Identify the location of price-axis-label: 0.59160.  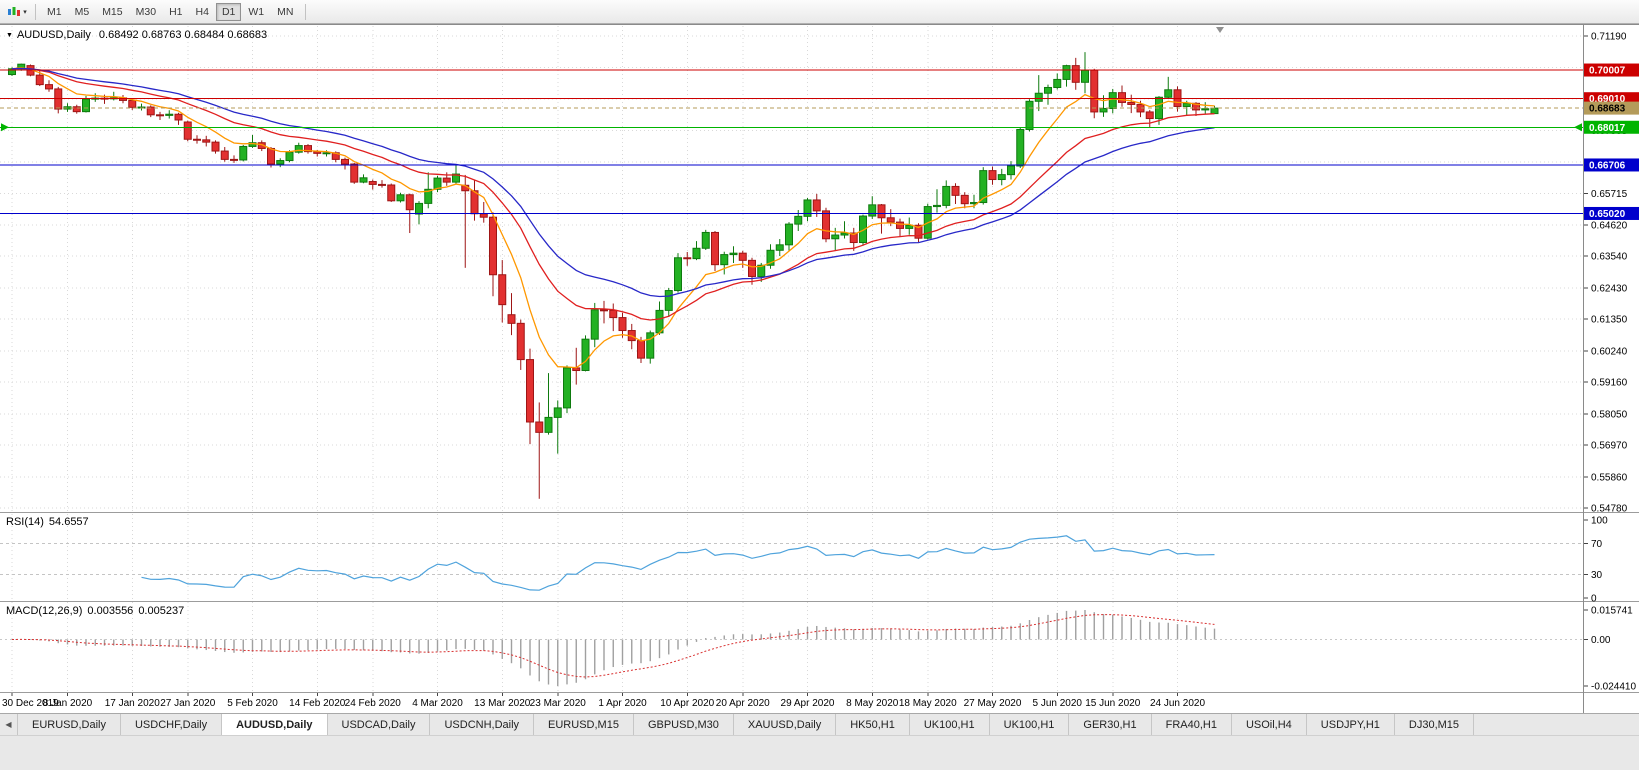
(1609, 383).